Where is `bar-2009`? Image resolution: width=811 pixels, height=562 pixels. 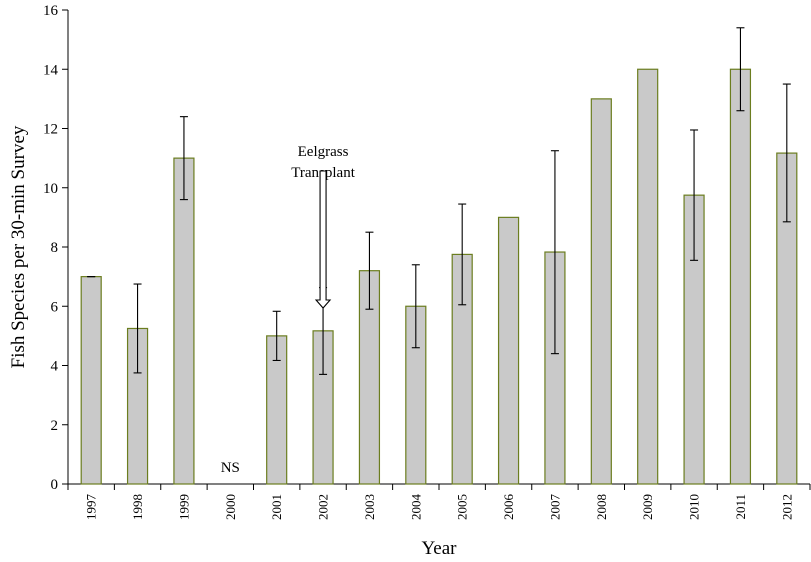
bar-2009 is located at coordinates (648, 276).